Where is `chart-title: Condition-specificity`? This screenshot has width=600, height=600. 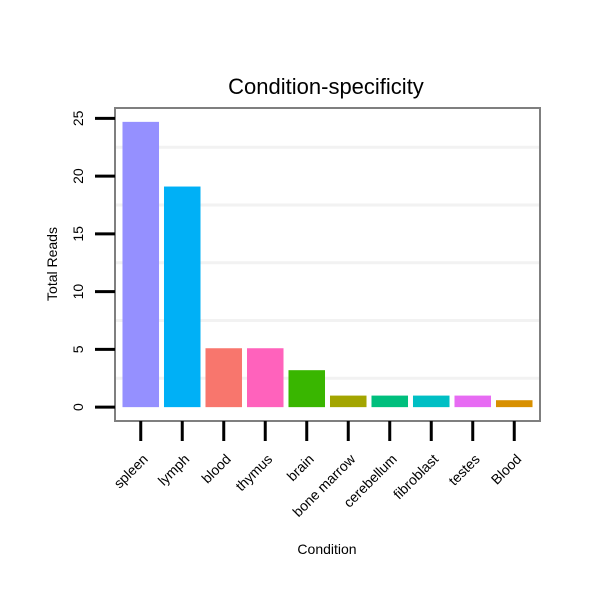
chart-title: Condition-specificity is located at coordinates (326, 86).